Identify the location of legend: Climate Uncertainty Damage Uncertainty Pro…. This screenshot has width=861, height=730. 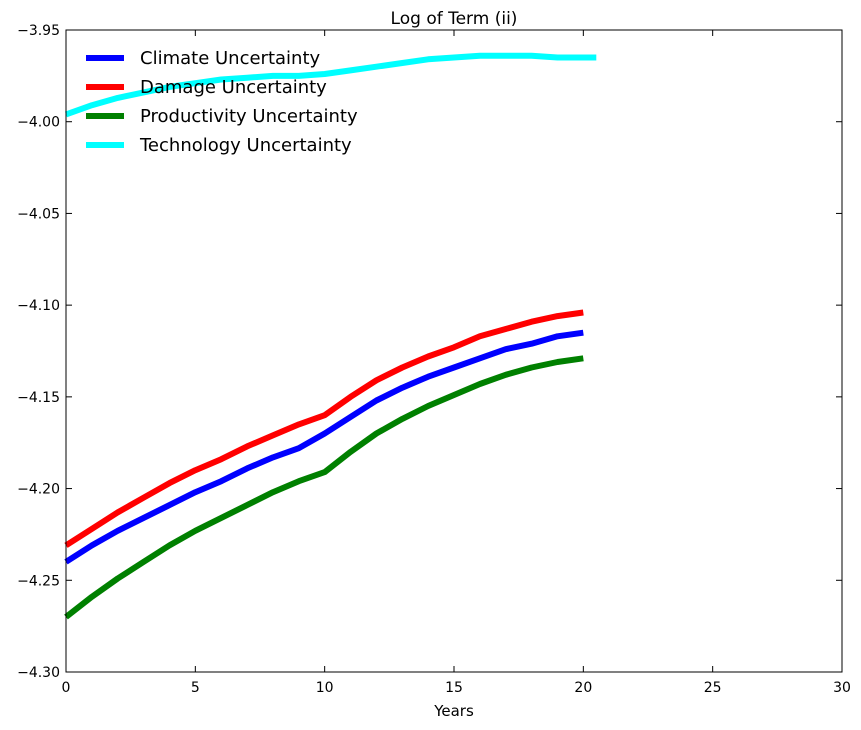
(222, 102).